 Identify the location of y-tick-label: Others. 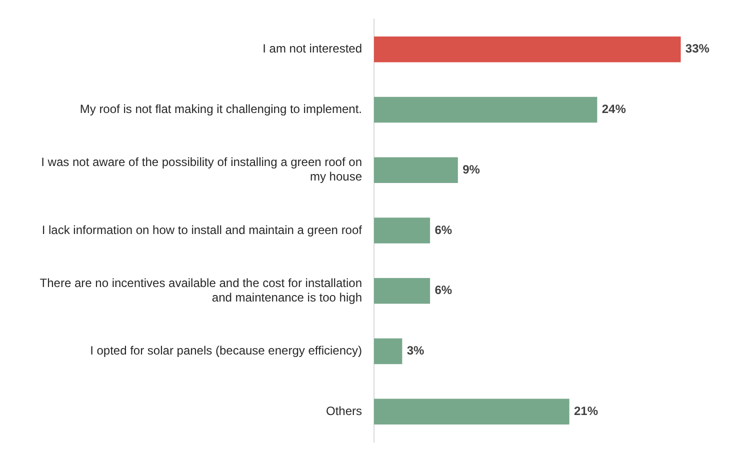
(344, 411).